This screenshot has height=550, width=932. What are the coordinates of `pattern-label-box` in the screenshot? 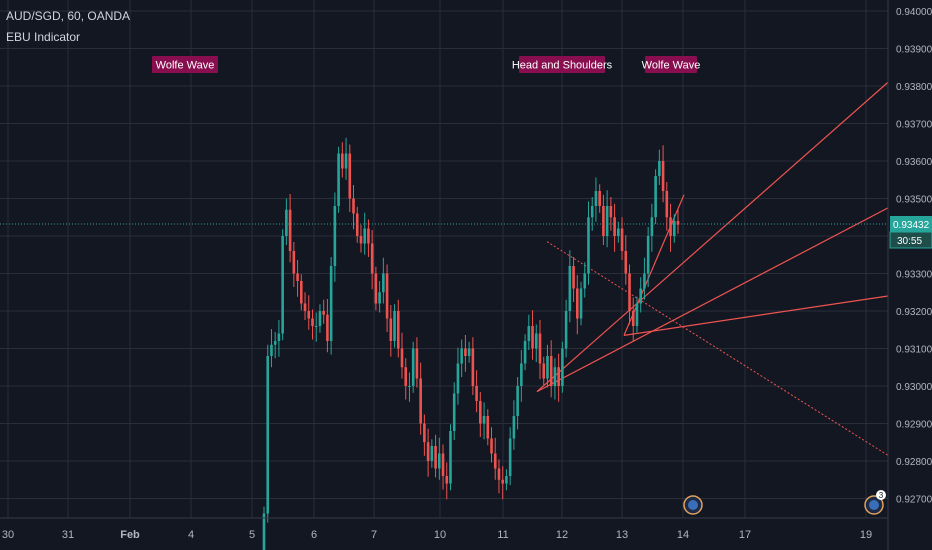 It's located at (185, 64).